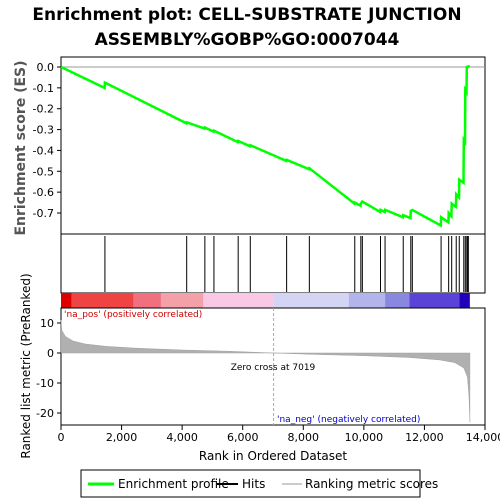  Describe the element at coordinates (304, 437) in the screenshot. I see `x-tick-label: 8,000` at that location.